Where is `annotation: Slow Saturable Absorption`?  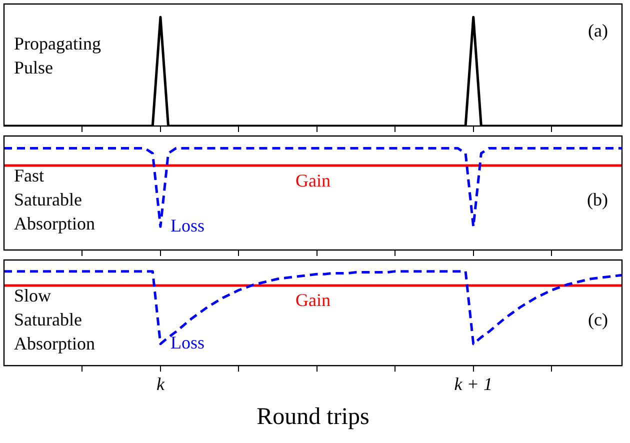
annotation: Slow Saturable Absorption is located at coordinates (54, 320).